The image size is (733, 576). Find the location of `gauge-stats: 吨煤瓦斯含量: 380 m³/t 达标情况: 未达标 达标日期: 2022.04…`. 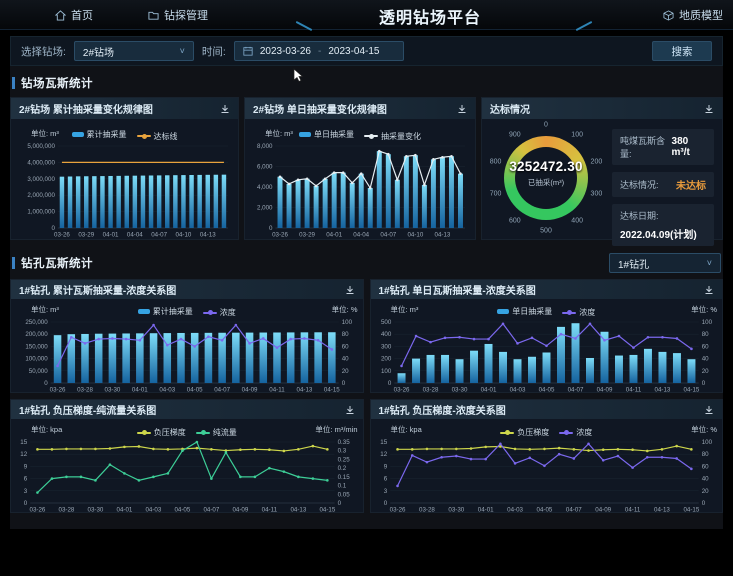

gauge-stats: 吨煤瓦斯含量: 380 m³/t 达标情况: 未达标 达标日期: 2022.04… is located at coordinates (664, 187).